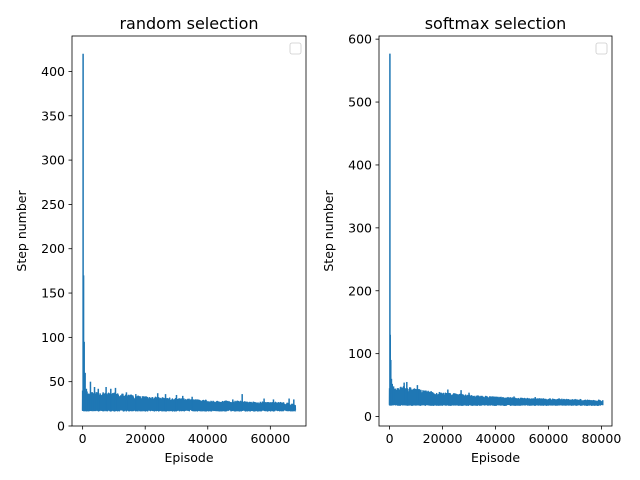 The image size is (640, 480). I want to click on y-tick-label: 250, so click(53, 204).